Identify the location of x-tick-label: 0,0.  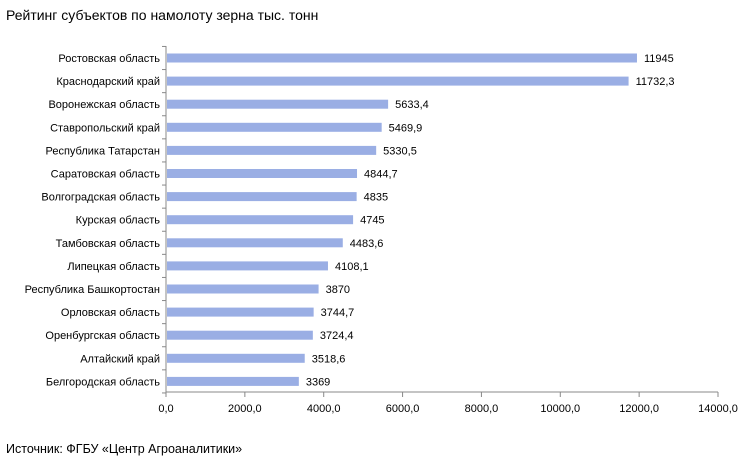
(165, 409).